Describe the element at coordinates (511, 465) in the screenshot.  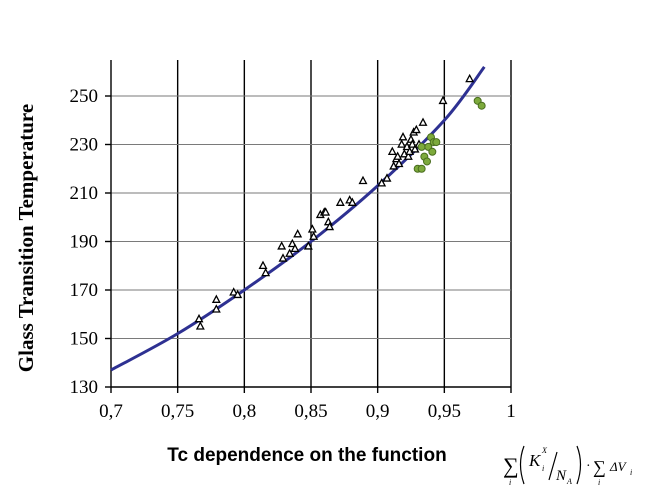
I see `sum-sign-1: ∑` at that location.